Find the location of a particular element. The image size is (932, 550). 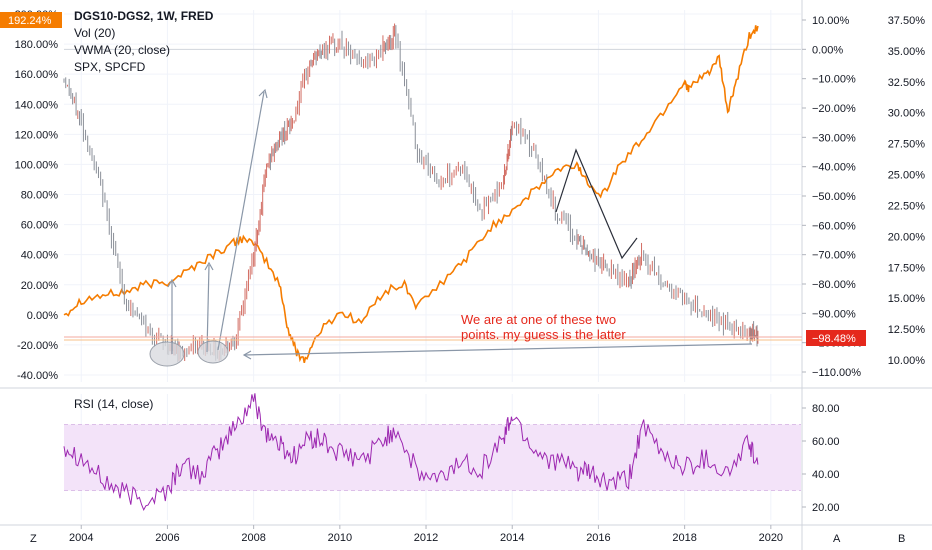

yield-axis-tick: 27.50% is located at coordinates (907, 145).